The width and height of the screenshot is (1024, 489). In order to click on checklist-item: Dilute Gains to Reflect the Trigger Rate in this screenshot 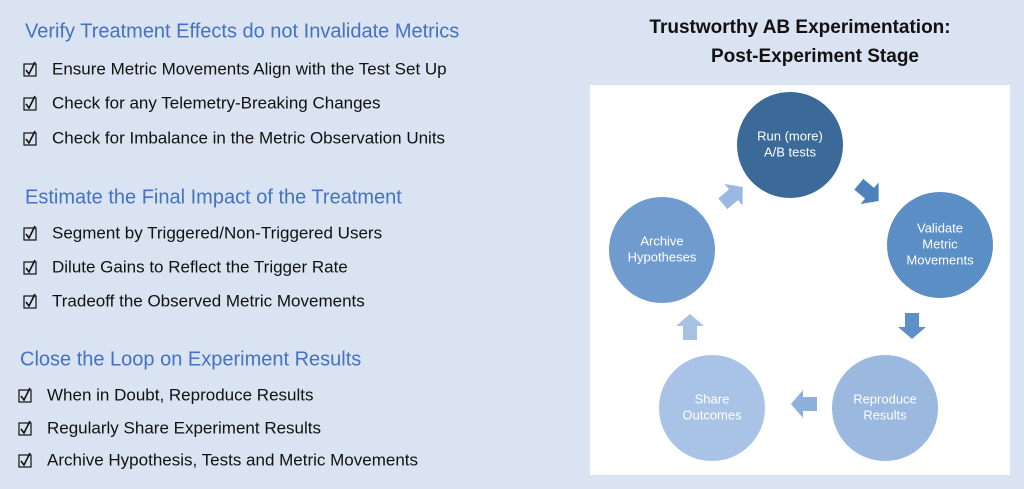, I will do `click(200, 266)`.